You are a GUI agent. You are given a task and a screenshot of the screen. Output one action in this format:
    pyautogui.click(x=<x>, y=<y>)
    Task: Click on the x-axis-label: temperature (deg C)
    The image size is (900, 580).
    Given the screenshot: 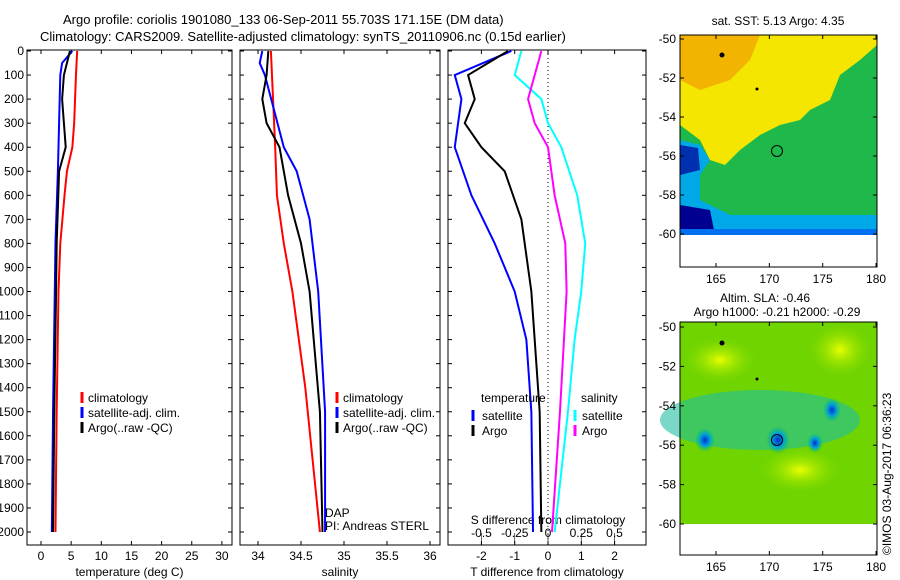 What is the action you would take?
    pyautogui.click(x=129, y=572)
    